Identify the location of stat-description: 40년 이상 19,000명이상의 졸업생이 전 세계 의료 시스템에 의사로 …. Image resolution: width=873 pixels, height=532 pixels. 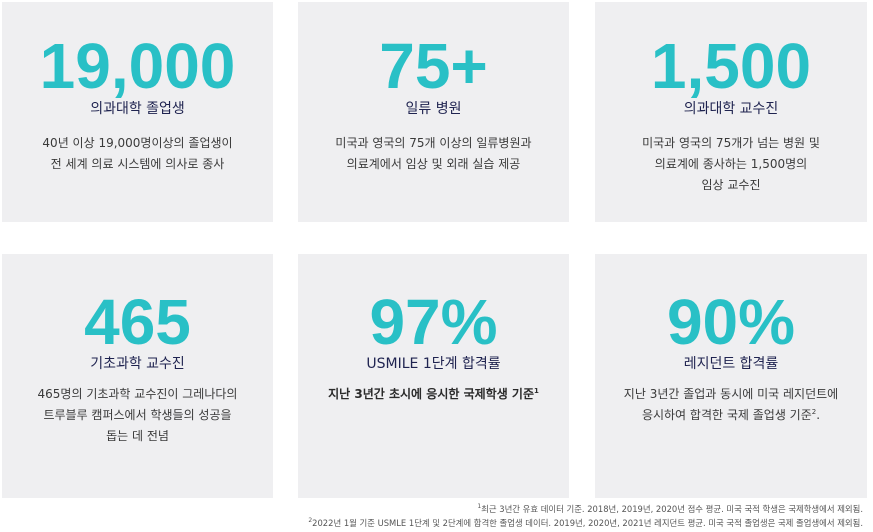
(137, 154).